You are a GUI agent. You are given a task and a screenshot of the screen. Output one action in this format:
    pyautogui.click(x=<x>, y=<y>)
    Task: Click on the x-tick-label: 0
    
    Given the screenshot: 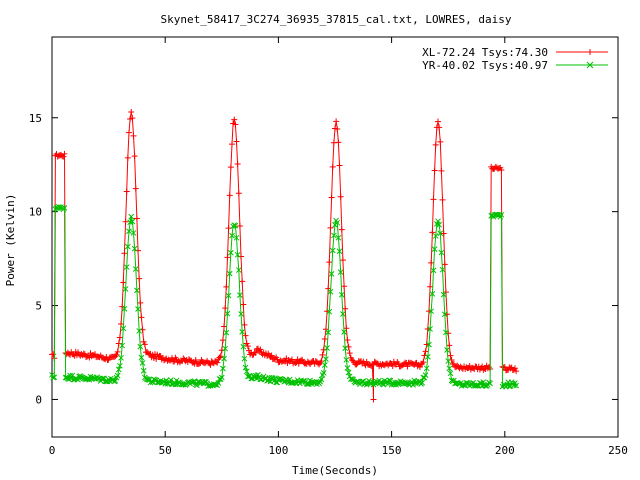 What is the action you would take?
    pyautogui.click(x=52, y=450)
    